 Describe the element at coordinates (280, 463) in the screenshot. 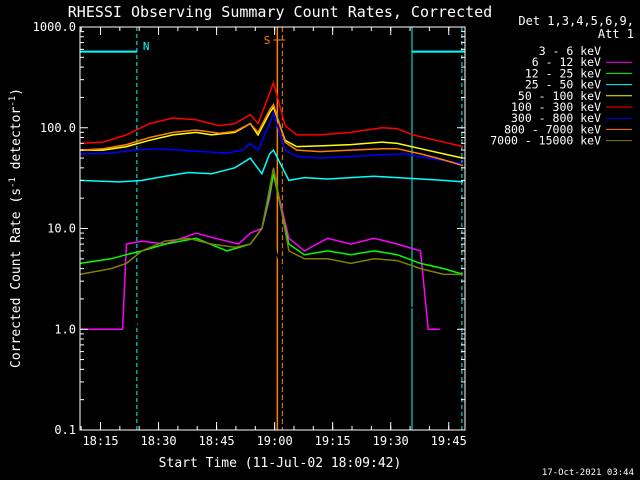

I see `x-axis-label: Start Time (11-Jul-02 18:09:42)` at that location.